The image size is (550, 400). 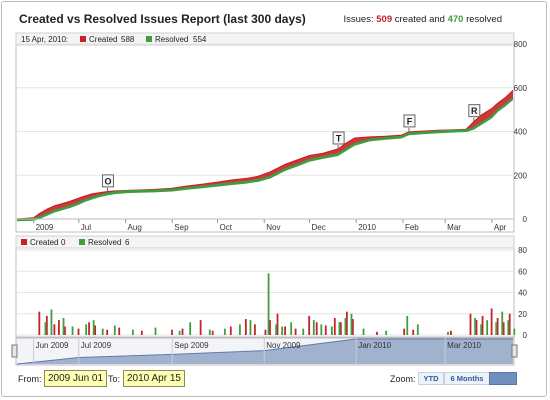 I want to click on cumulative-y-tick-label: 400, so click(x=521, y=132).